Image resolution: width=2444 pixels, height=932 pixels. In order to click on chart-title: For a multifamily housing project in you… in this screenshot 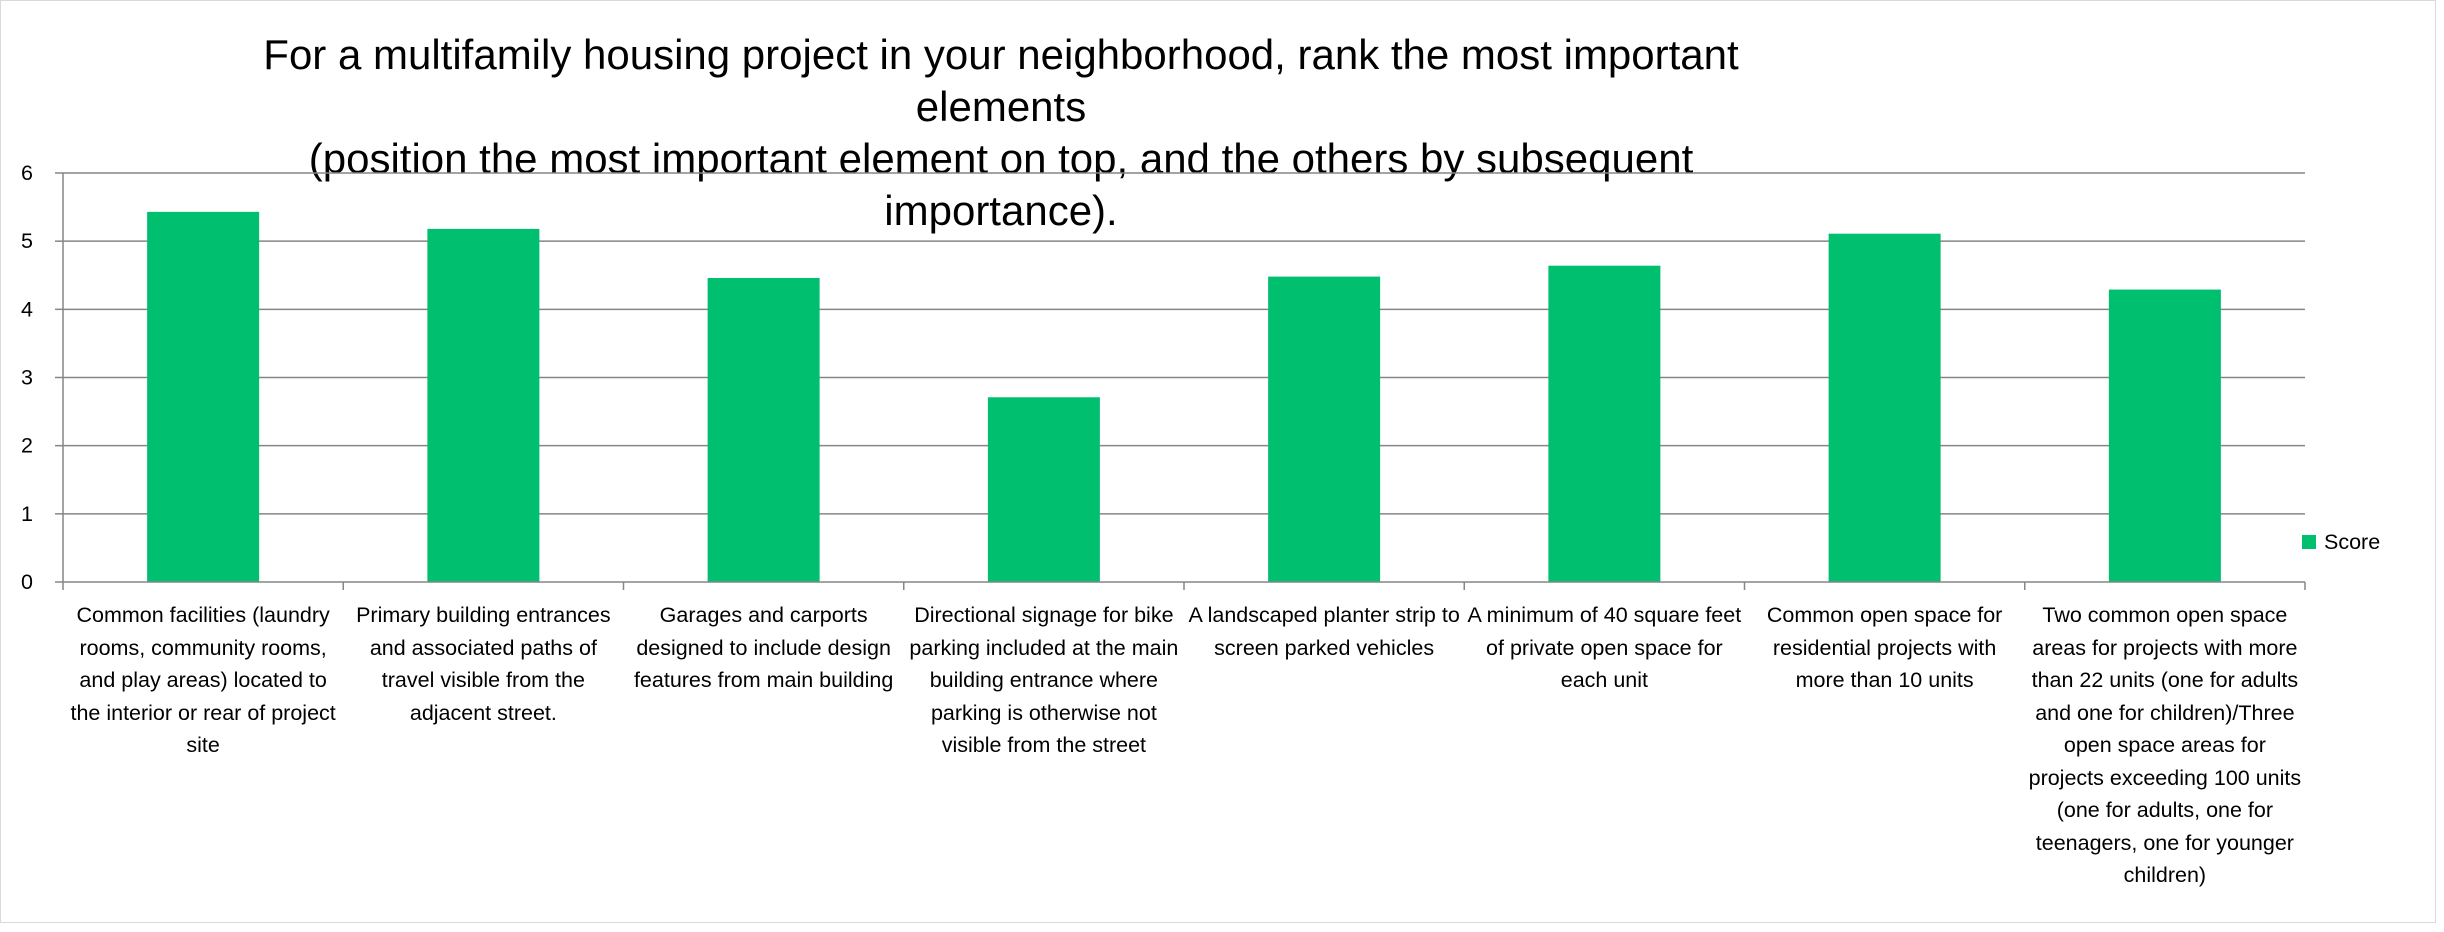, I will do `click(1001, 133)`.